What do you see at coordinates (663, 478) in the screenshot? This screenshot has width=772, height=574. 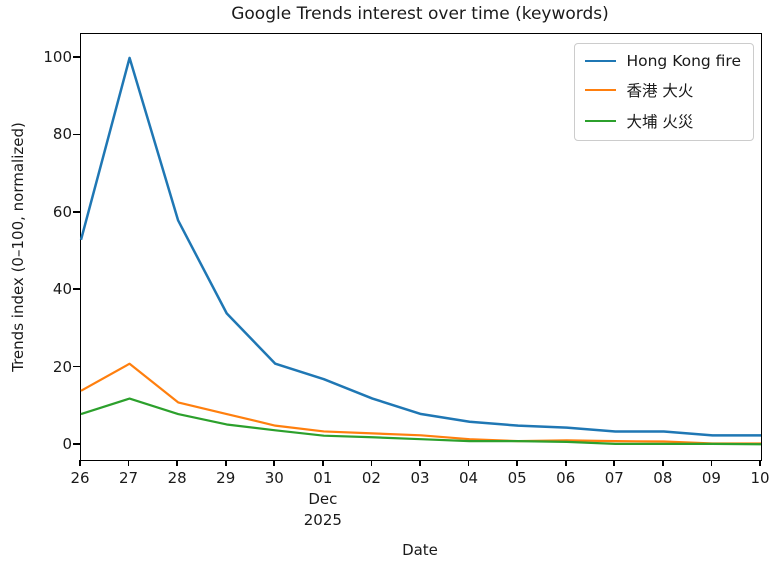 I see `x-tick-label: 08` at bounding box center [663, 478].